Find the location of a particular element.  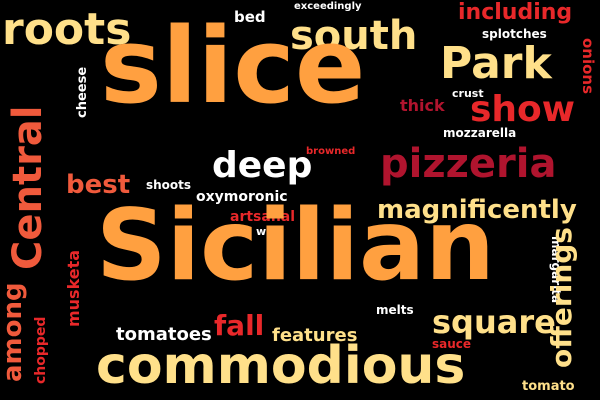

word-show: show is located at coordinates (523, 109).